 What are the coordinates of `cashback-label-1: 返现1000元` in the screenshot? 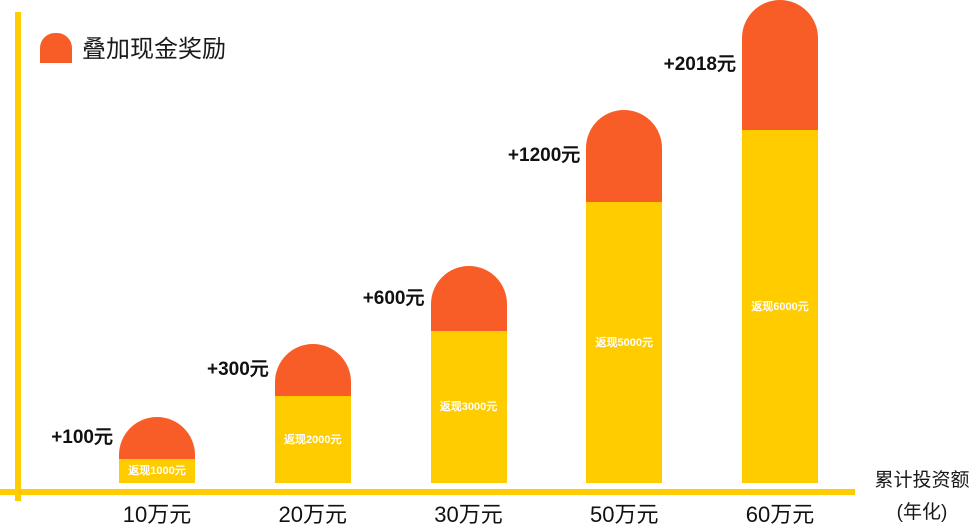 It's located at (157, 471).